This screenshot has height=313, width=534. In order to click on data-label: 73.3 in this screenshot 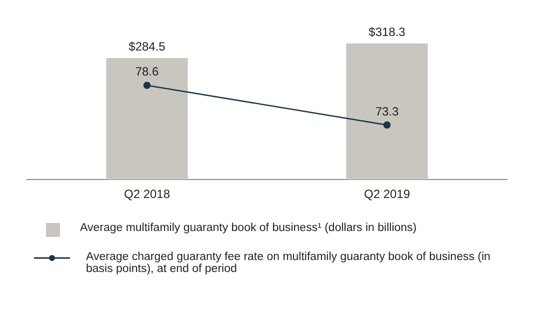, I will do `click(387, 111)`.